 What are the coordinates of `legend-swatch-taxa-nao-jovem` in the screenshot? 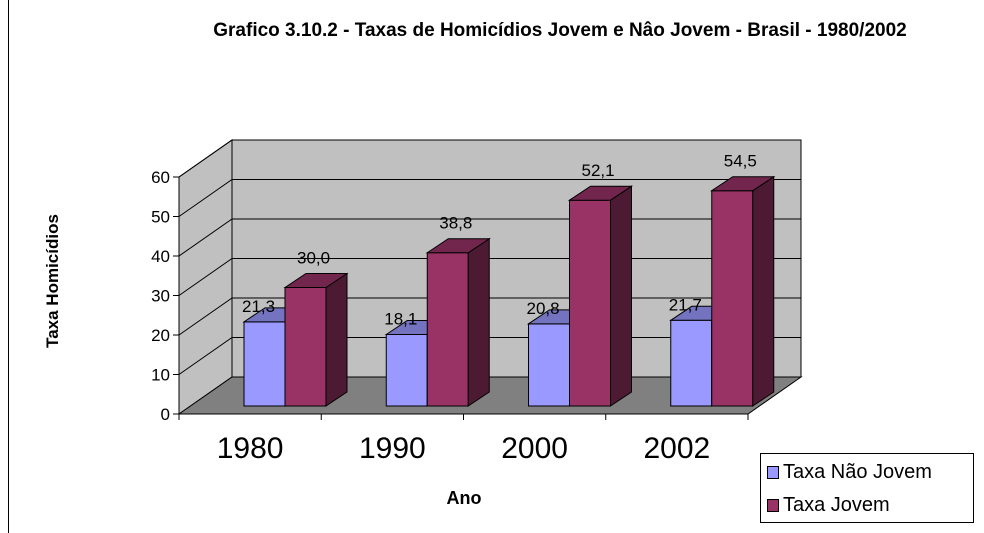 It's located at (773, 472).